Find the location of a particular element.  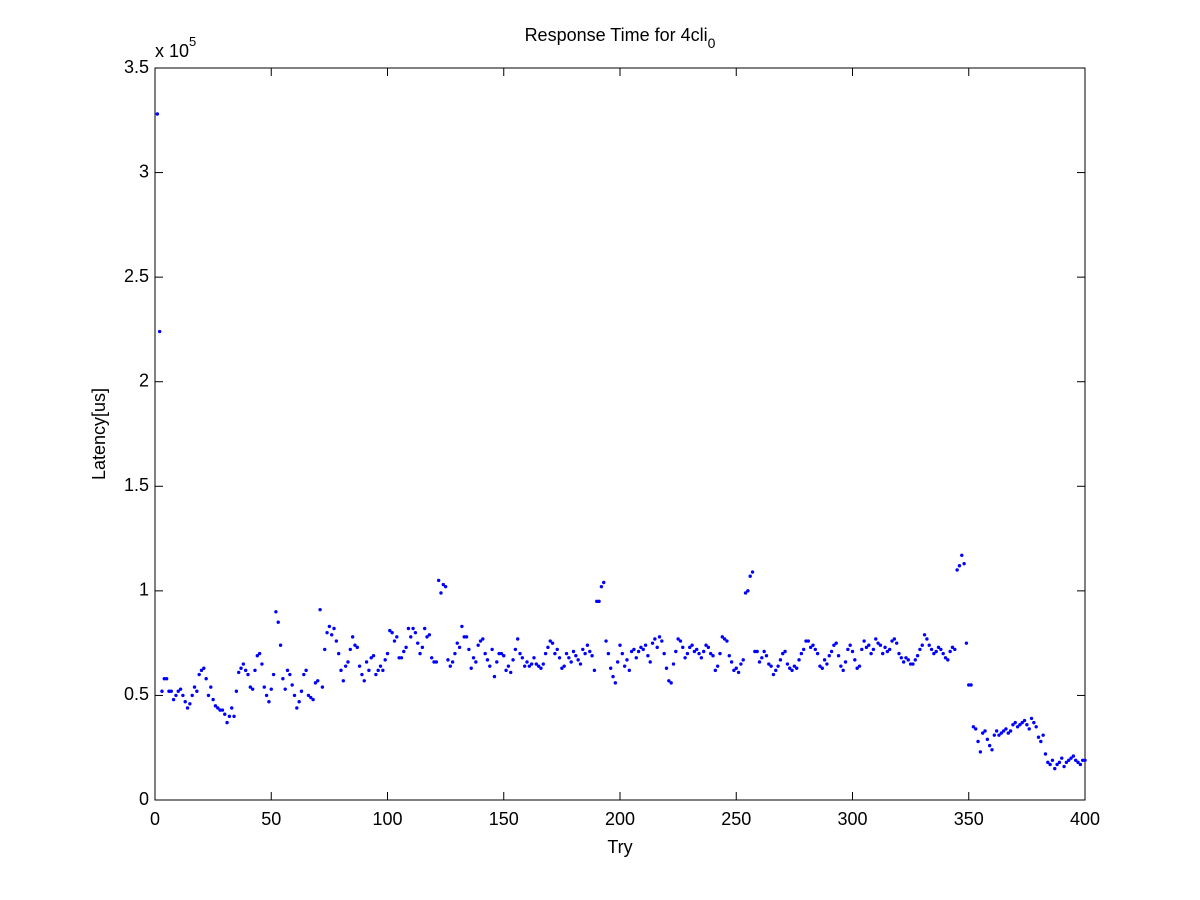

x-tick-label: 250 is located at coordinates (736, 819).